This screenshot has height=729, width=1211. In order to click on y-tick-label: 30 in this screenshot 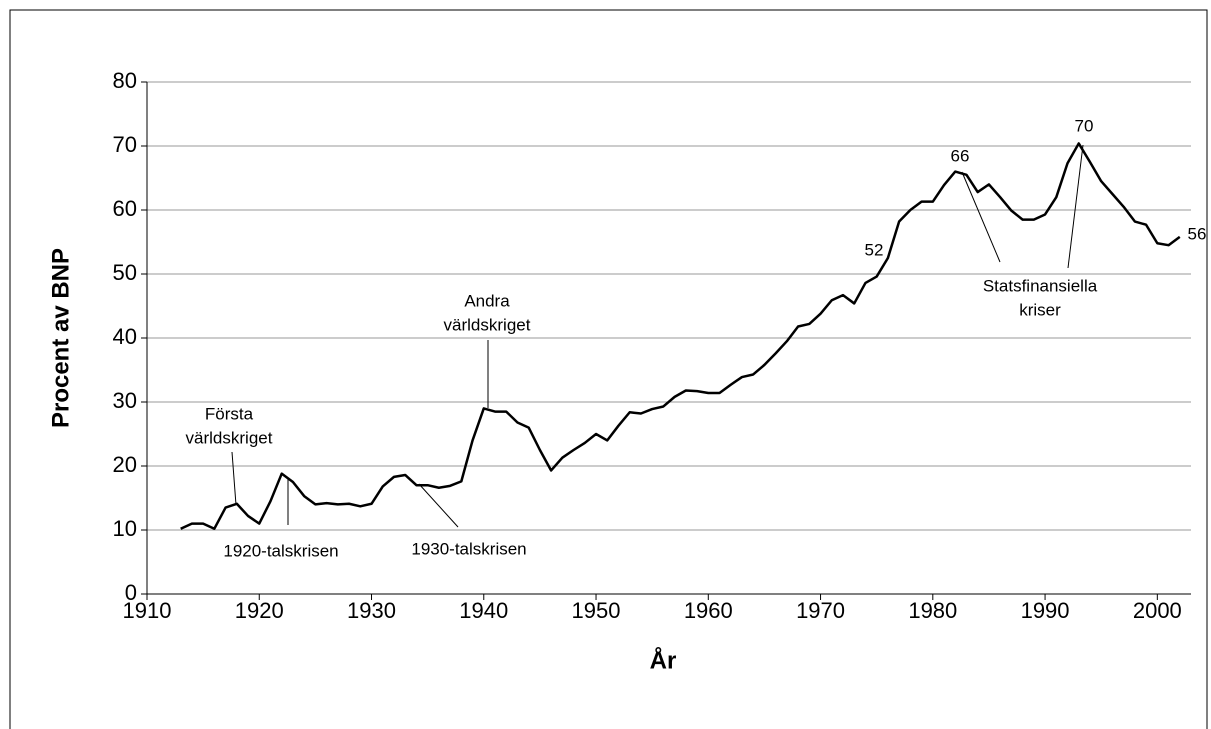, I will do `click(125, 400)`.